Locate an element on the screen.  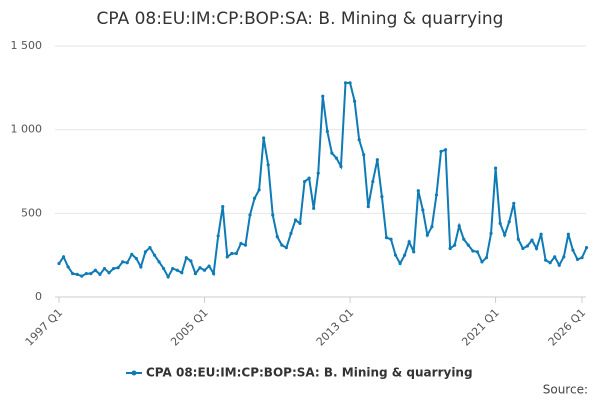
y-tick-label: 500 is located at coordinates (31, 212).